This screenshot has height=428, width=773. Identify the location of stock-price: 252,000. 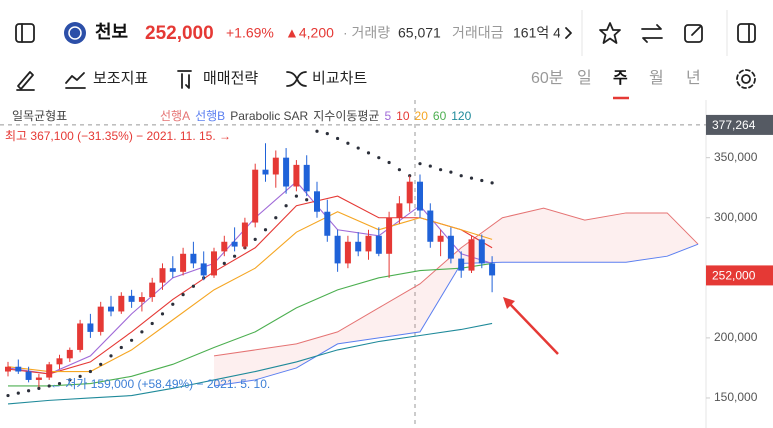
(179, 33).